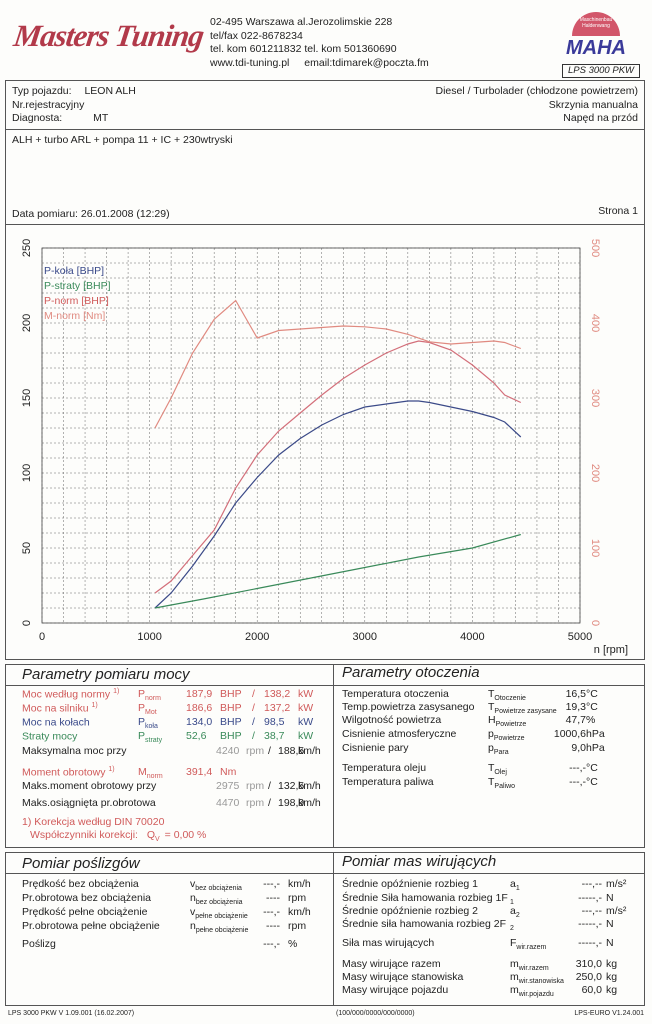  Describe the element at coordinates (273, 898) in the screenshot. I see `slip-row-value: ----` at that location.